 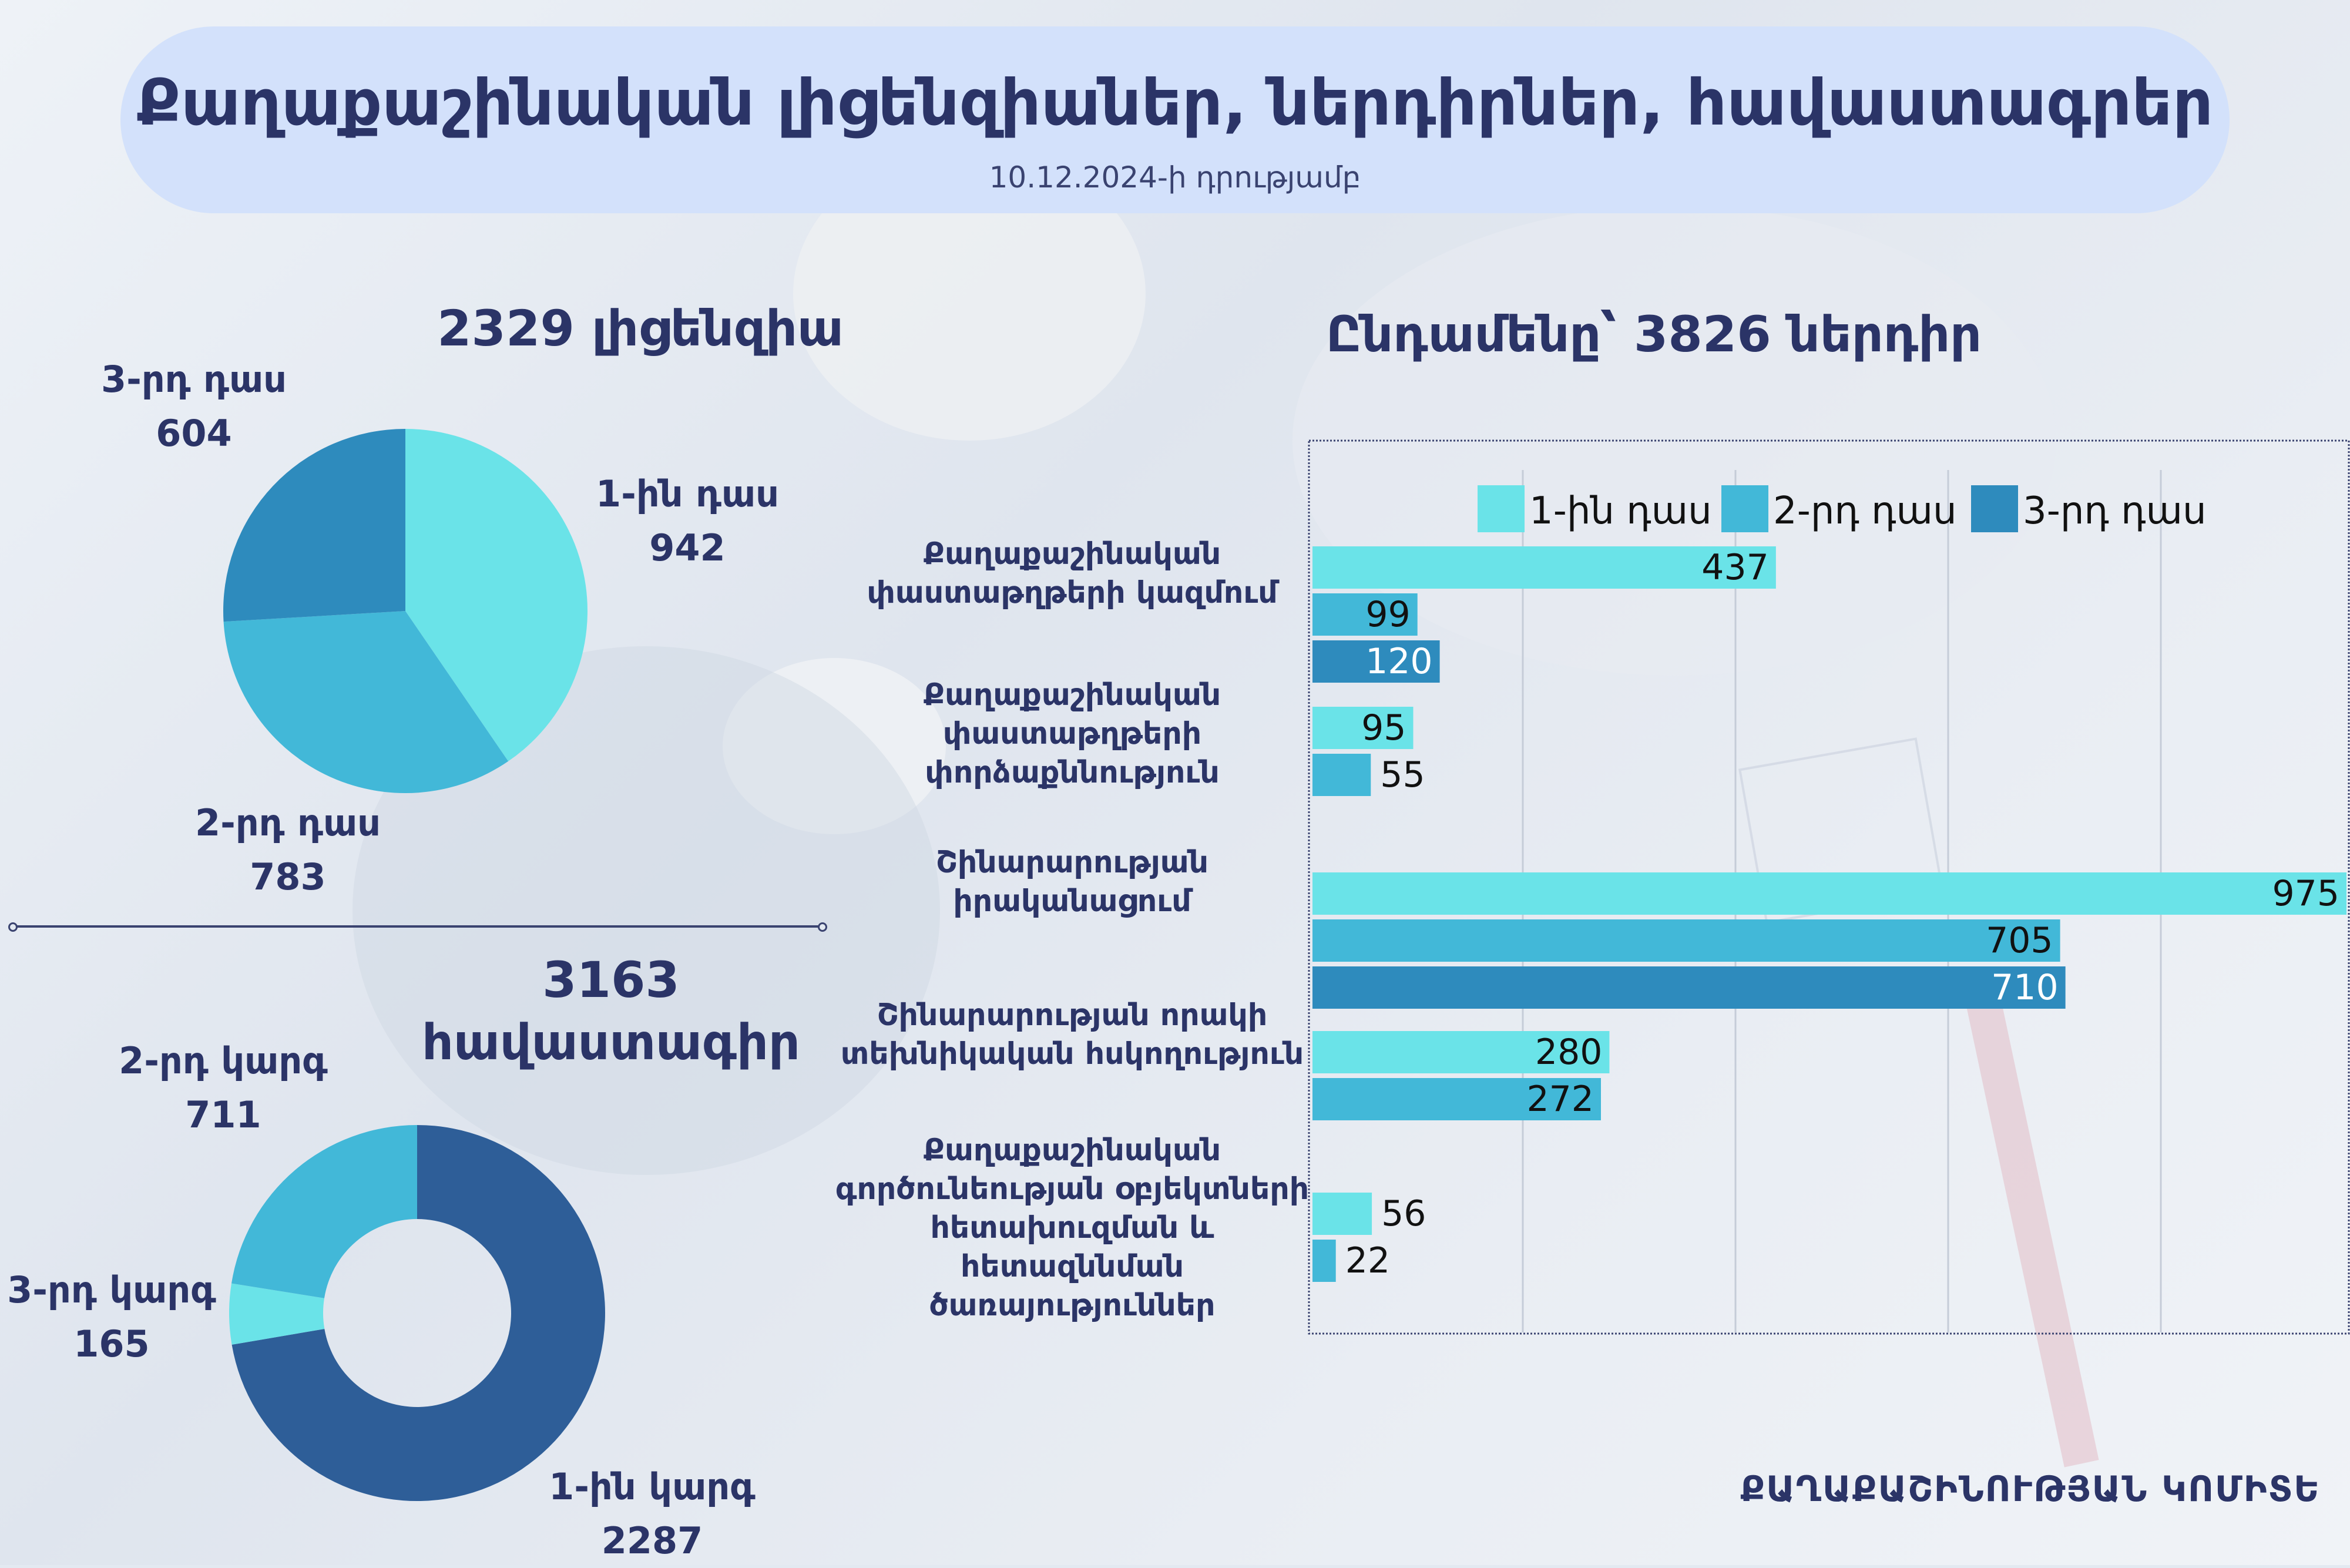 I want to click on bar-value-label: 120, so click(x=1399, y=661).